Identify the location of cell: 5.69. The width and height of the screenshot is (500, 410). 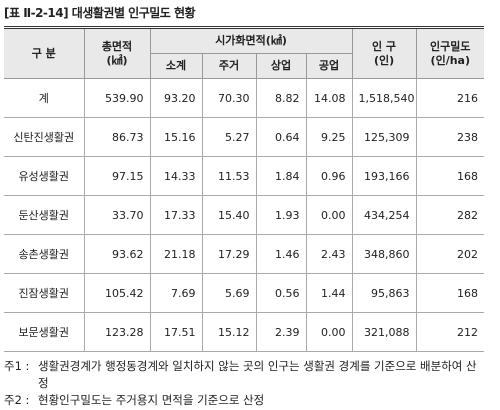
(229, 293).